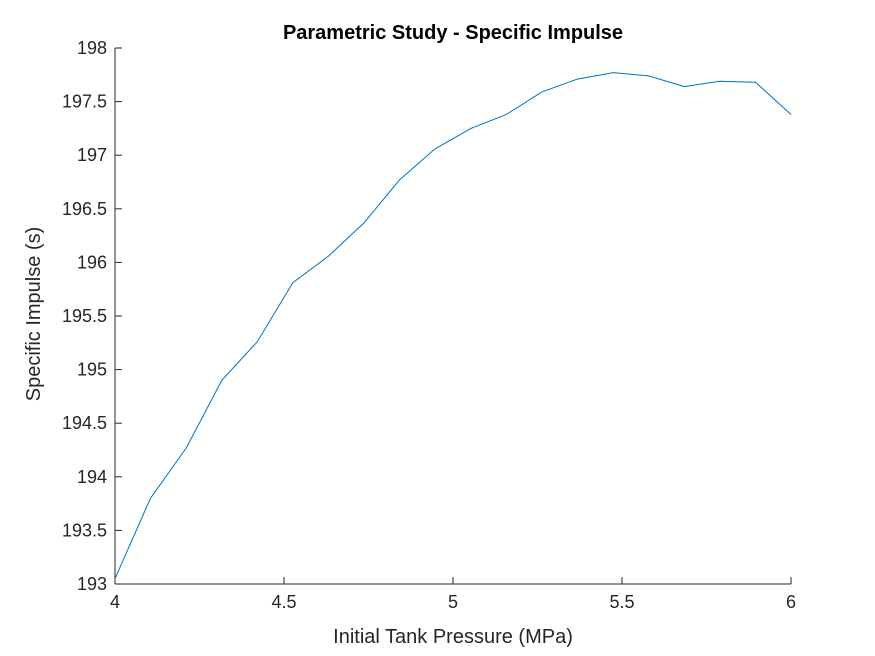 Image resolution: width=875 pixels, height=656 pixels. Describe the element at coordinates (92, 155) in the screenshot. I see `y-tick-label: 197` at that location.